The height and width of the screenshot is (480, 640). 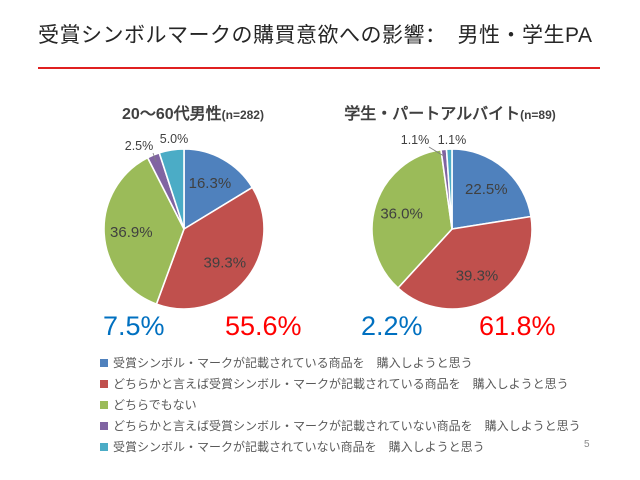 I want to click on title-underline, so click(x=319, y=68).